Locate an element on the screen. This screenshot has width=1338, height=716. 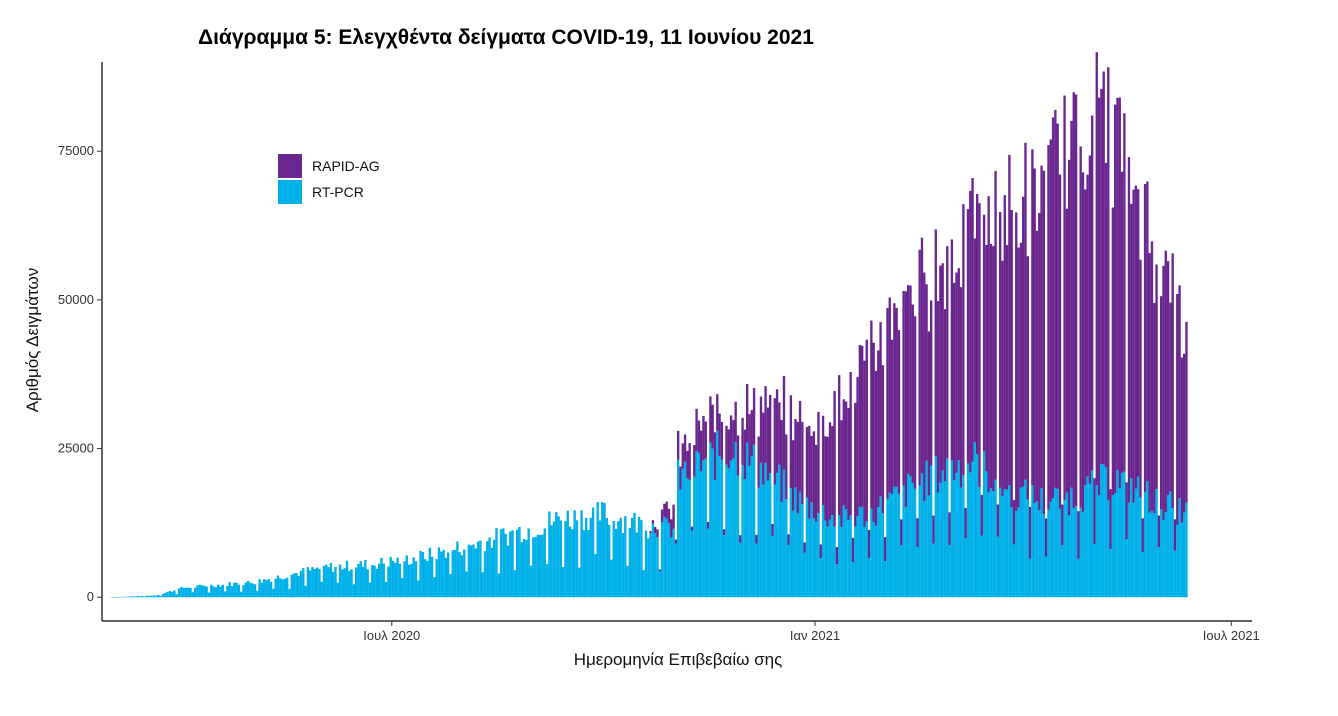
legend-swatch is located at coordinates (290, 166).